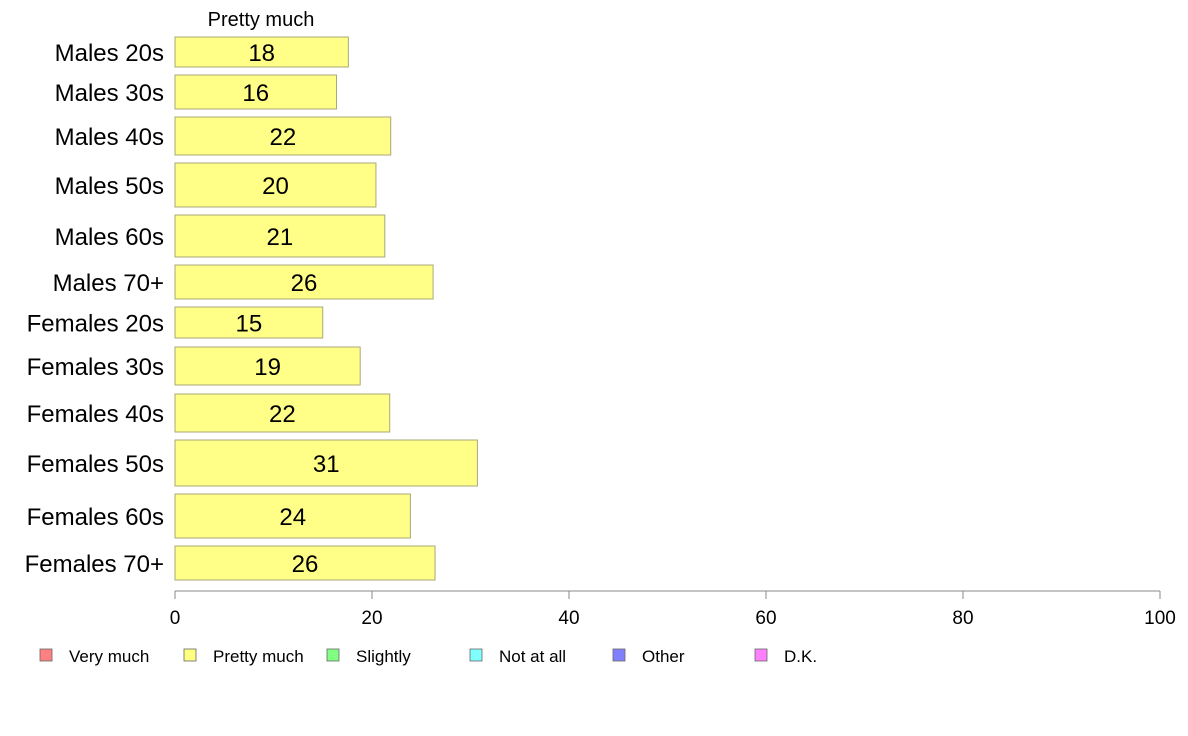  Describe the element at coordinates (109, 53) in the screenshot. I see `category-label: Males 20s` at that location.